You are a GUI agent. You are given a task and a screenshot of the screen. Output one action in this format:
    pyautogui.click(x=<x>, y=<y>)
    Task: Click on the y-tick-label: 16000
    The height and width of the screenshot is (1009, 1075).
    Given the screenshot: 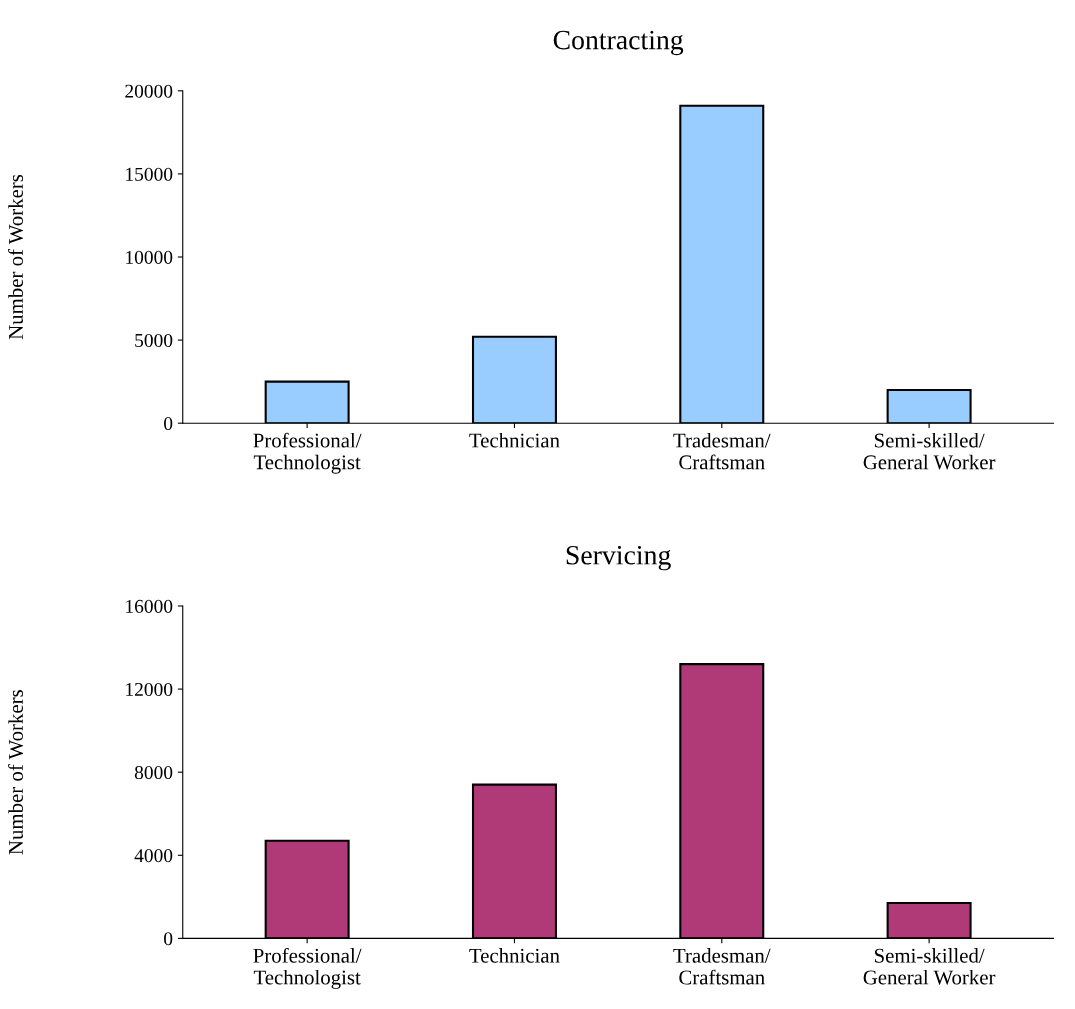 What is the action you would take?
    pyautogui.click(x=149, y=606)
    